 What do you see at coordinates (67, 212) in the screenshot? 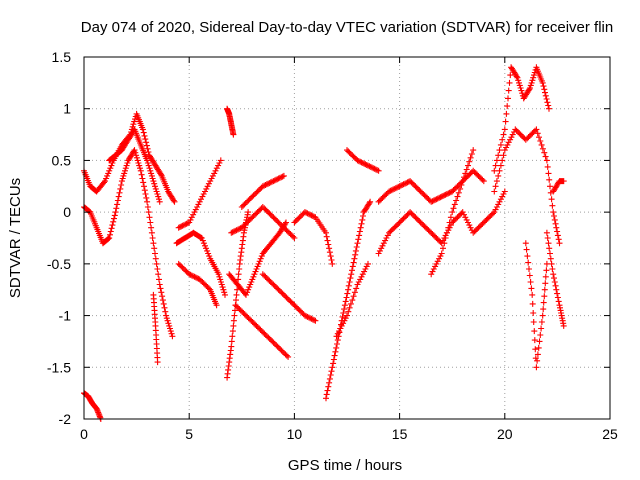
I see `y-tick-label: 0` at bounding box center [67, 212].